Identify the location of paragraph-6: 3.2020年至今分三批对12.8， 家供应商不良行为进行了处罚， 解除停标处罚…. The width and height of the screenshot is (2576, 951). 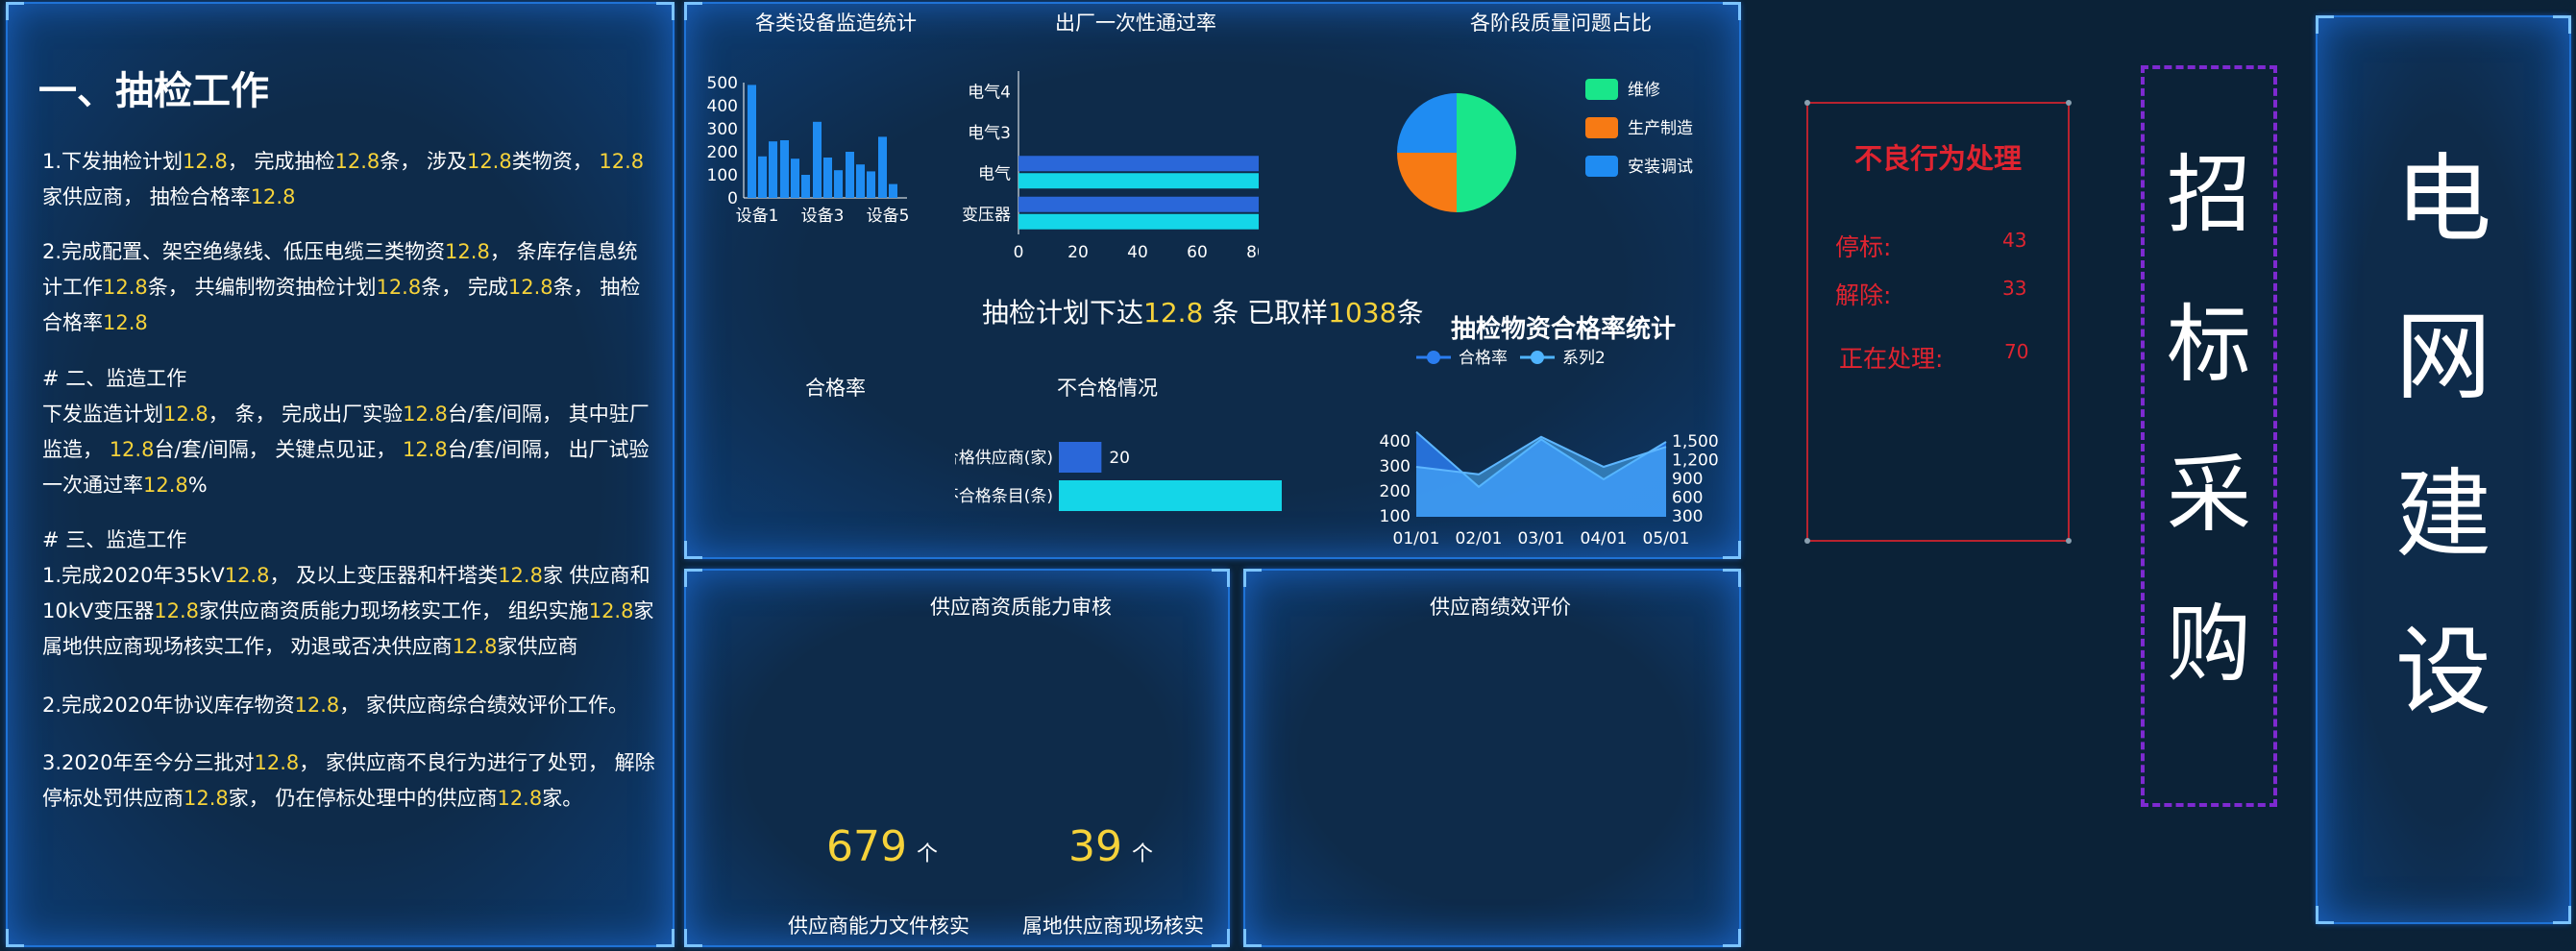
(349, 781).